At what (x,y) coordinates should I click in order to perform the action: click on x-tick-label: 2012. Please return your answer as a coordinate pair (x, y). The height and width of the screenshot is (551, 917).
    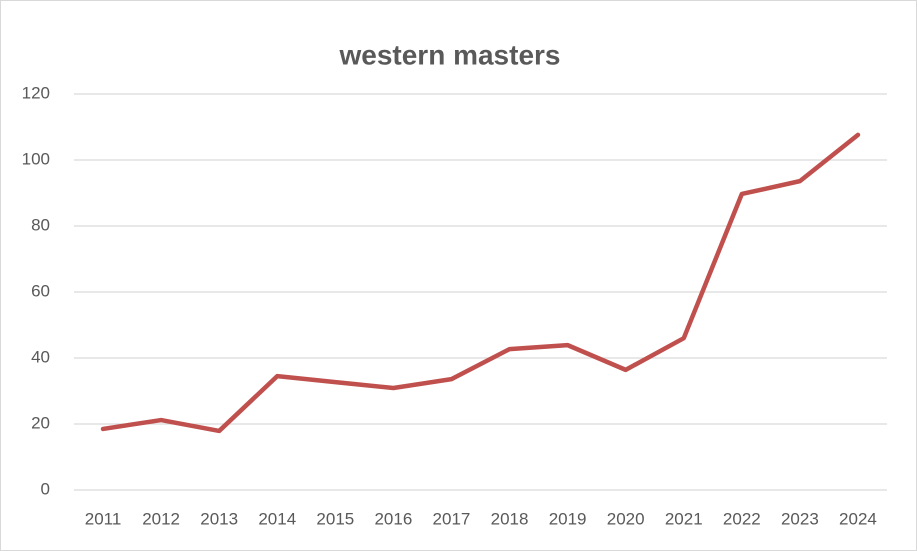
    Looking at the image, I should click on (161, 518).